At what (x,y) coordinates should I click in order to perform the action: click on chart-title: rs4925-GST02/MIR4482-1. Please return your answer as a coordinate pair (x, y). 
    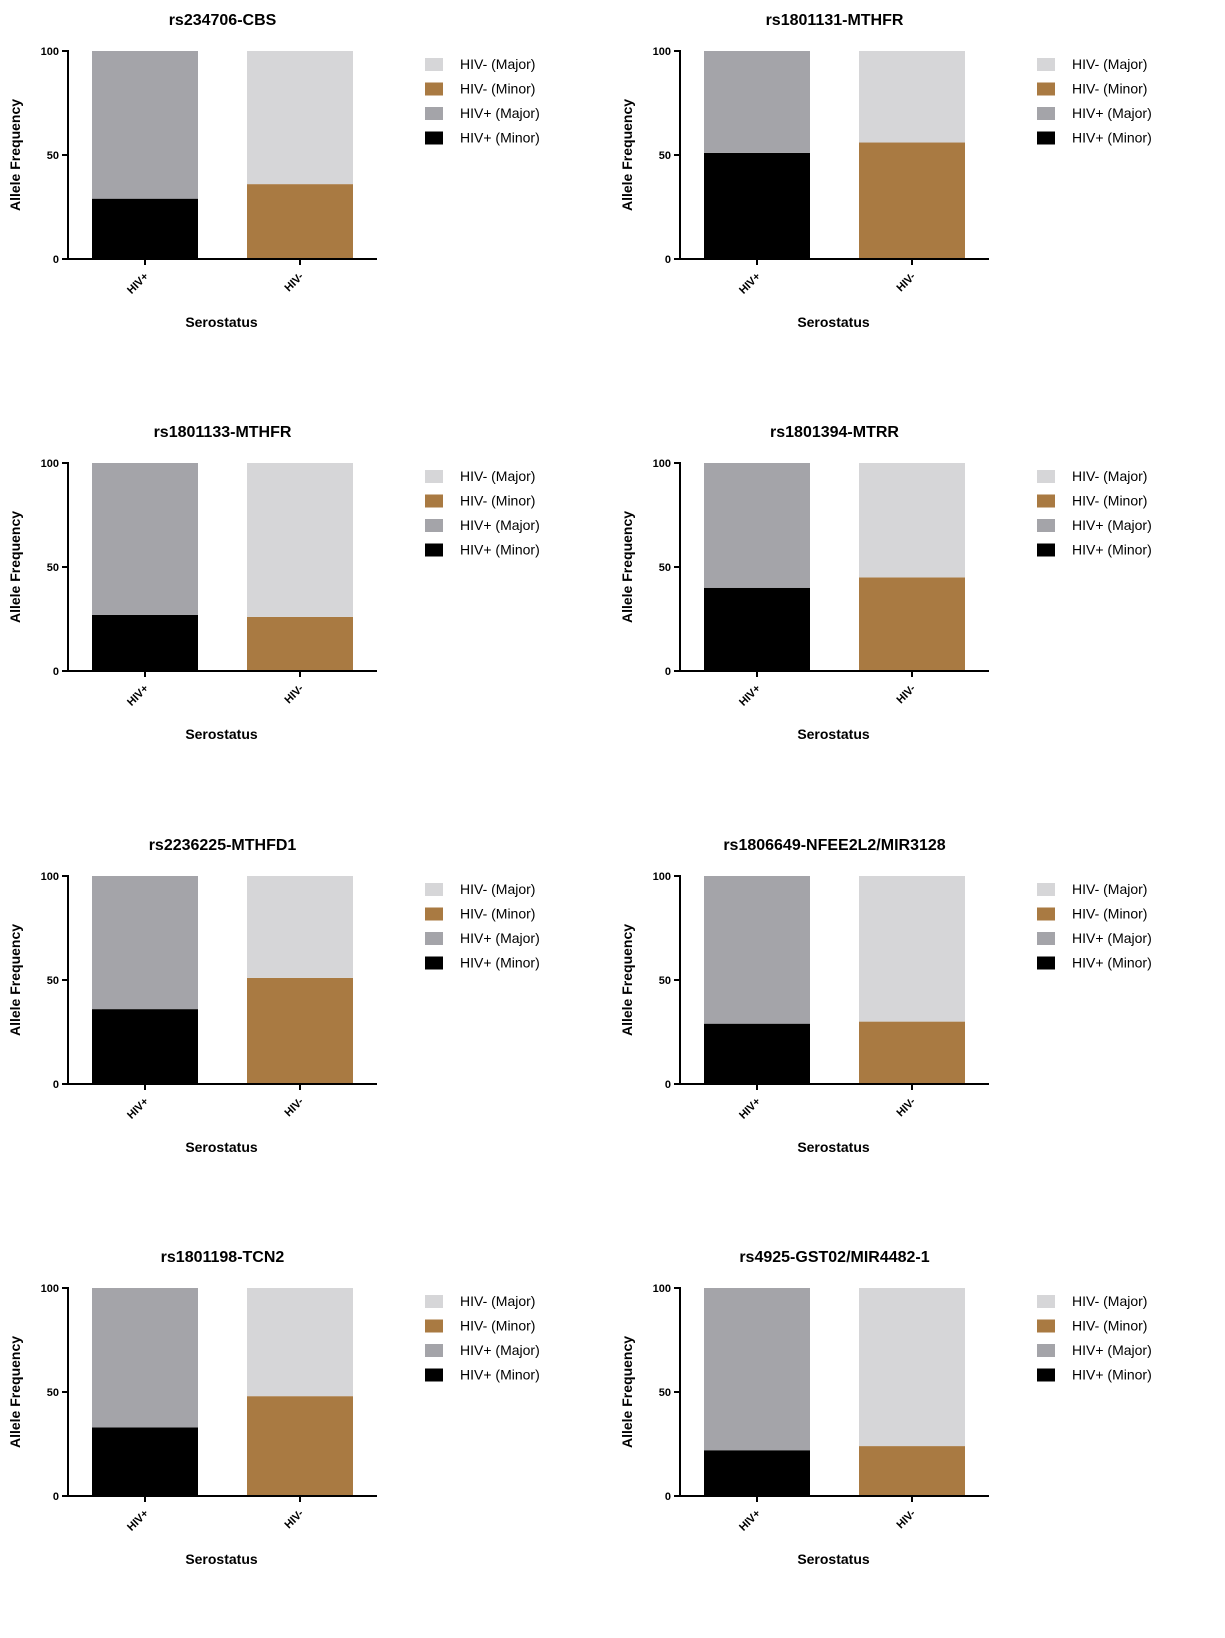
    Looking at the image, I should click on (834, 1257).